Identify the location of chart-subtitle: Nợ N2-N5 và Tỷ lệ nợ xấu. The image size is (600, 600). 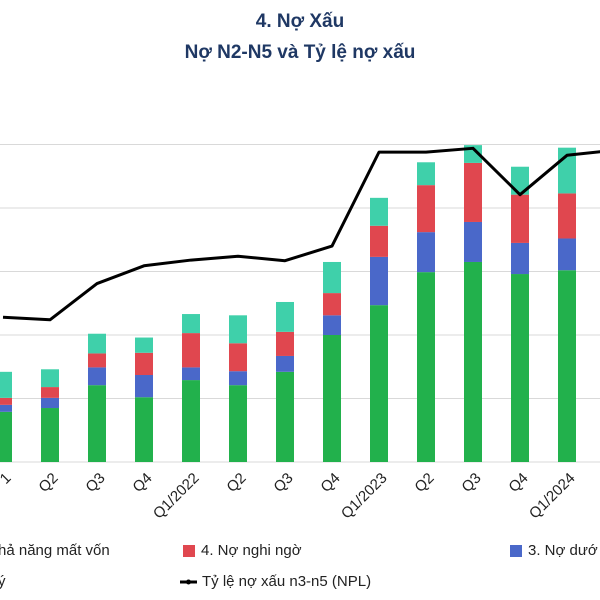
(300, 52).